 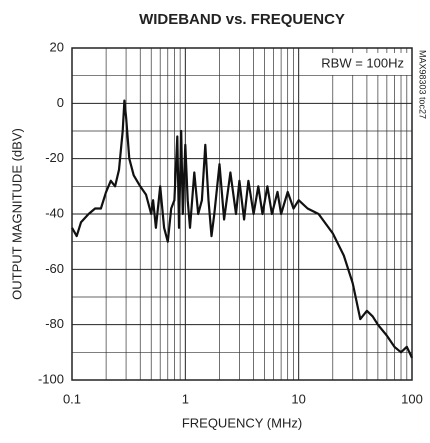 I want to click on y-tick-label: 0, so click(x=60, y=102).